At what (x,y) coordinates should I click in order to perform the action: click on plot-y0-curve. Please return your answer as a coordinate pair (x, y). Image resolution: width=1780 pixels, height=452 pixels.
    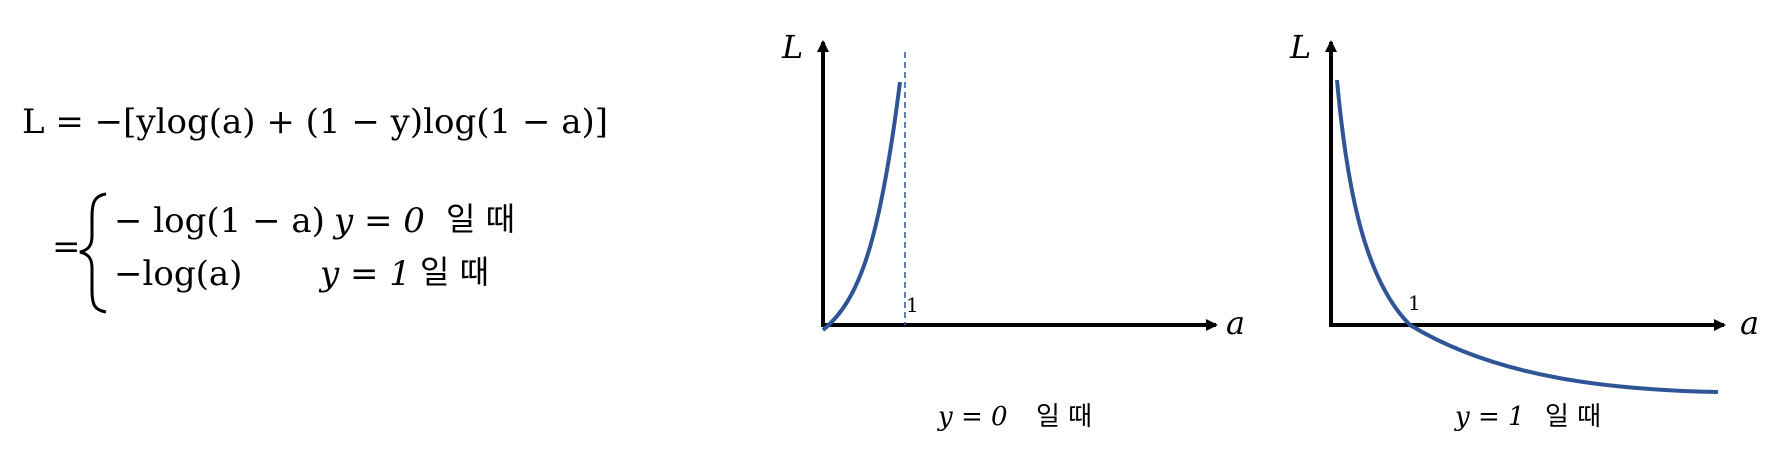
    Looking at the image, I should click on (861, 206).